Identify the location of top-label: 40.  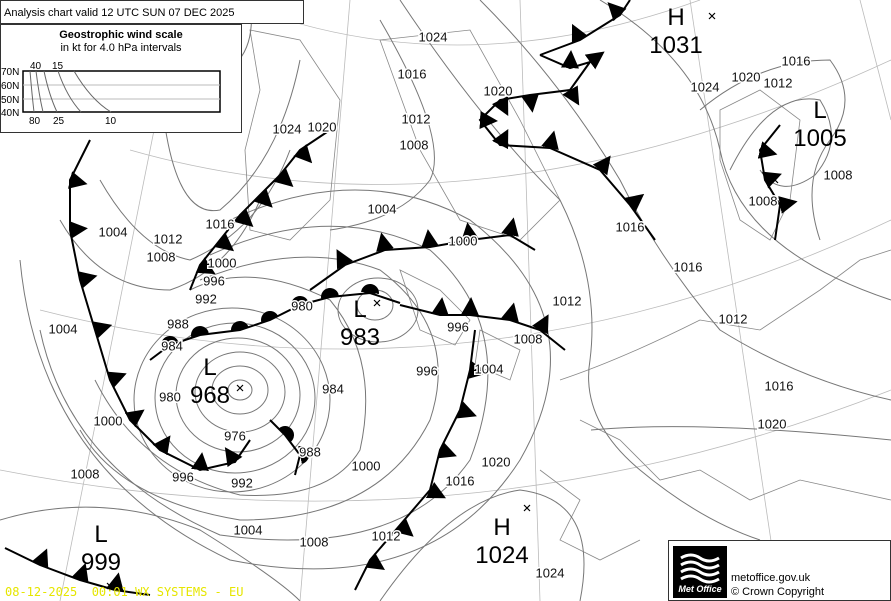
(36, 66).